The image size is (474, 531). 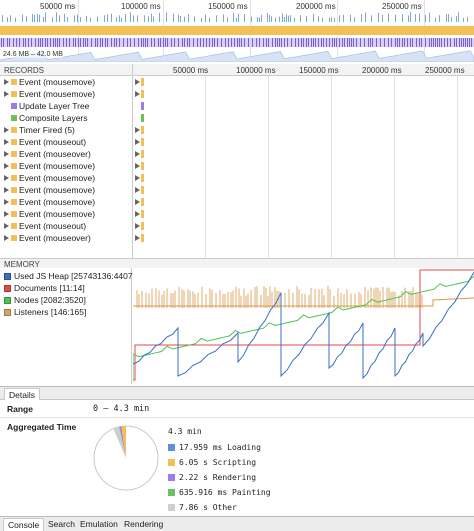 I want to click on memory-counter: Documents [11:14], so click(x=44, y=288).